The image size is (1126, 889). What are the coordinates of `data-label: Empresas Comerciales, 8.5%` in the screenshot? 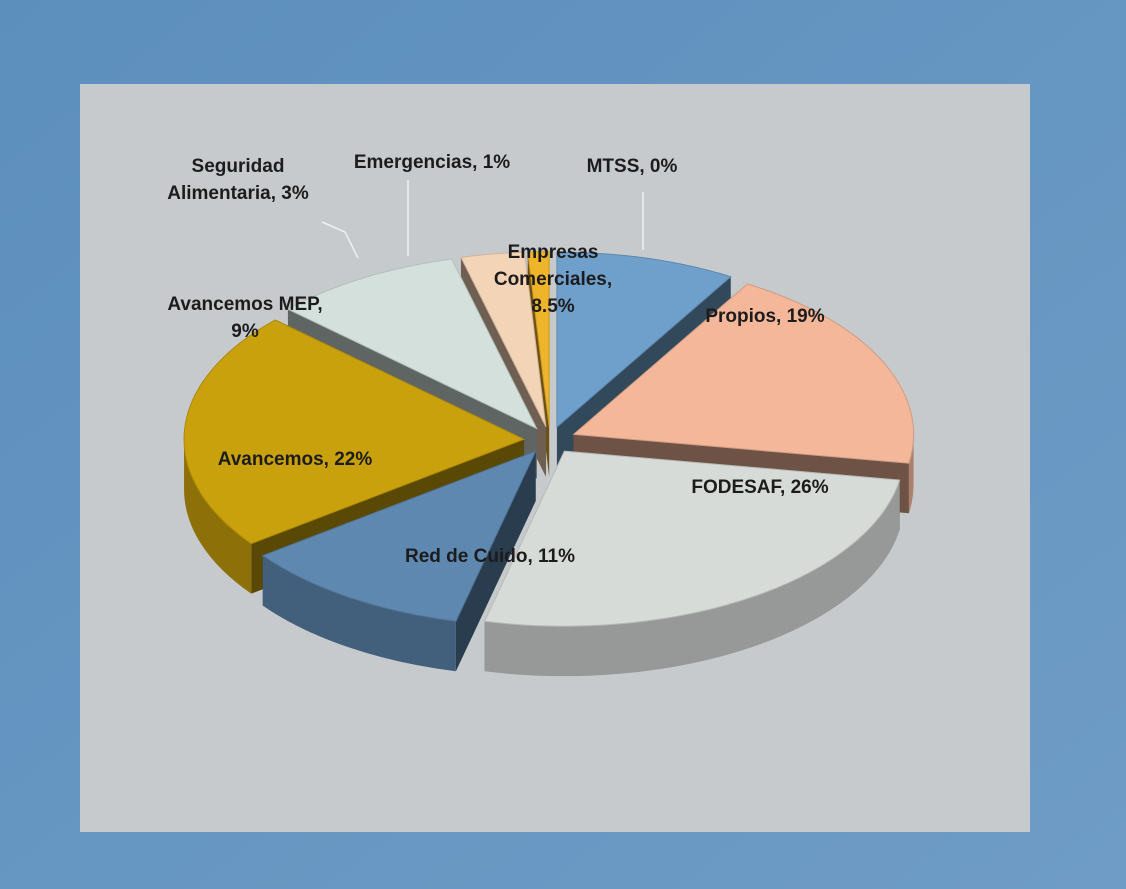 It's located at (553, 279).